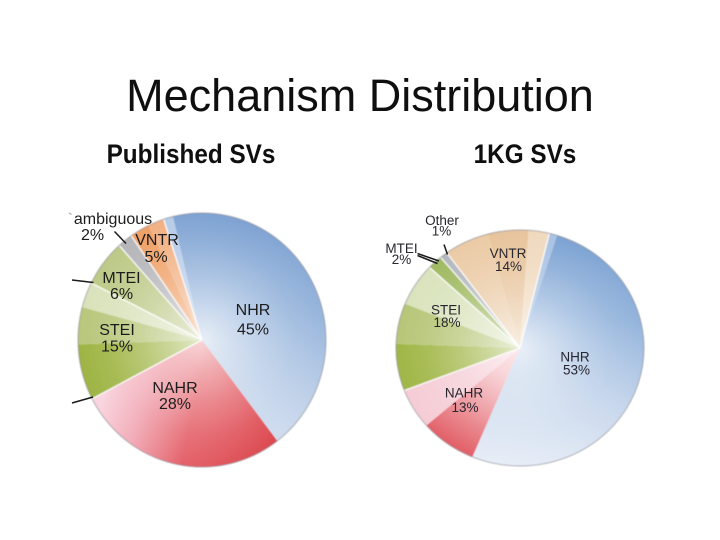 Image resolution: width=720 pixels, height=540 pixels. I want to click on svg-text: 15%, so click(117, 347).